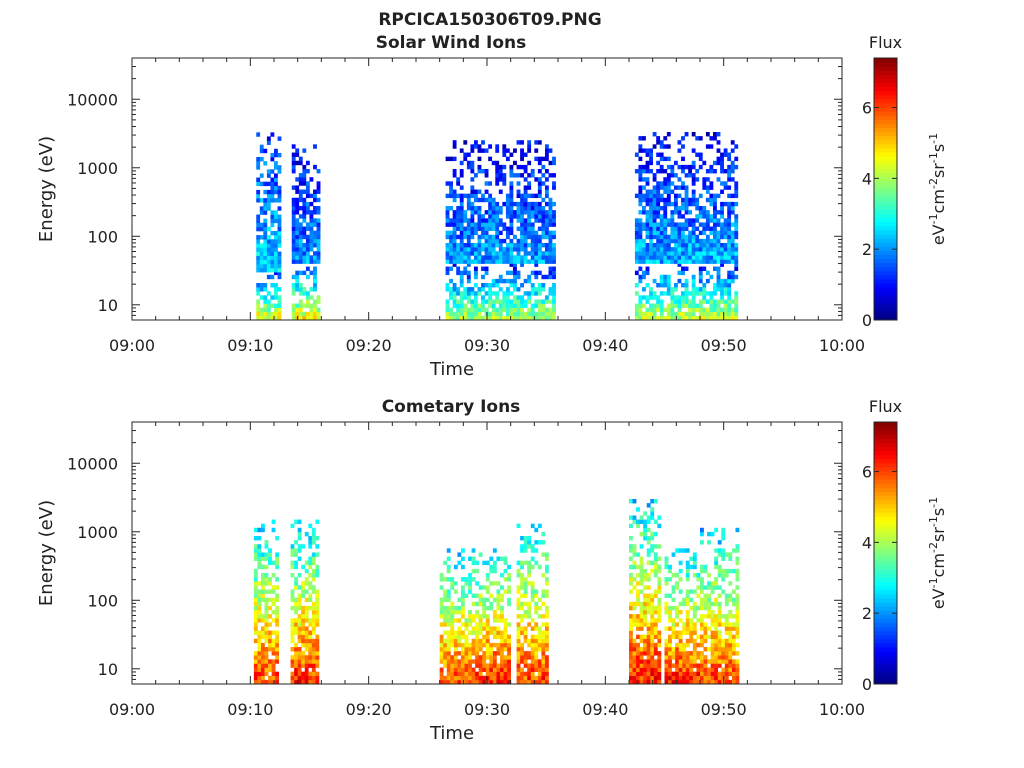  What do you see at coordinates (500, 202) in the screenshot?
I see `heatmap-burst` at bounding box center [500, 202].